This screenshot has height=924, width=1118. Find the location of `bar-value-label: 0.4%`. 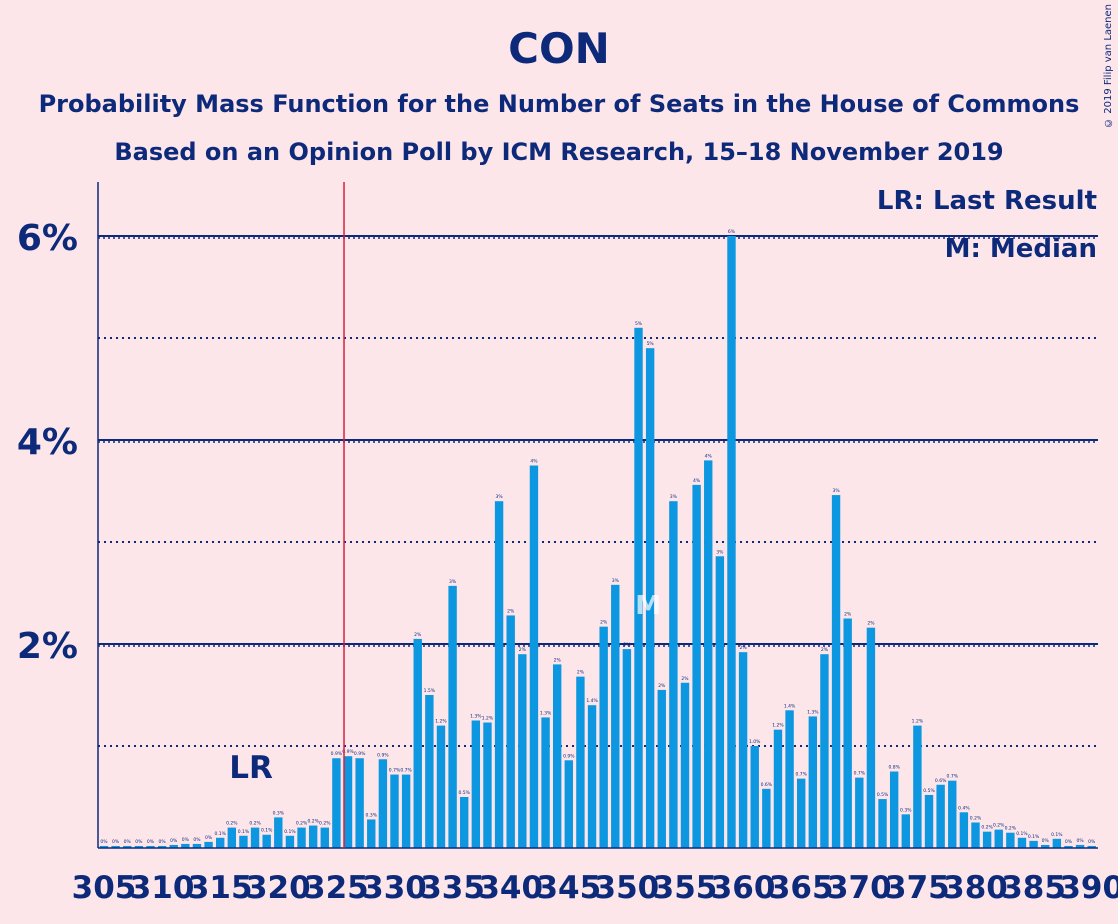

bar-value-label: 0.4% is located at coordinates (964, 808).